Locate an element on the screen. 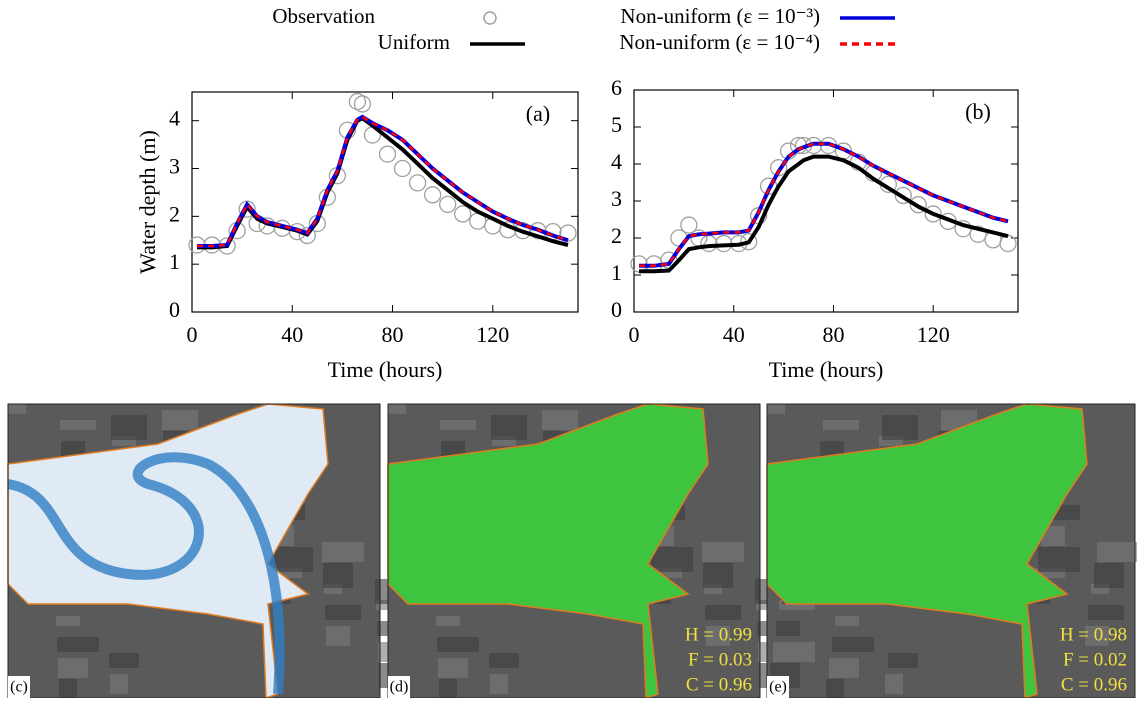  fit-statistic: H = 0.98 is located at coordinates (1093, 634).